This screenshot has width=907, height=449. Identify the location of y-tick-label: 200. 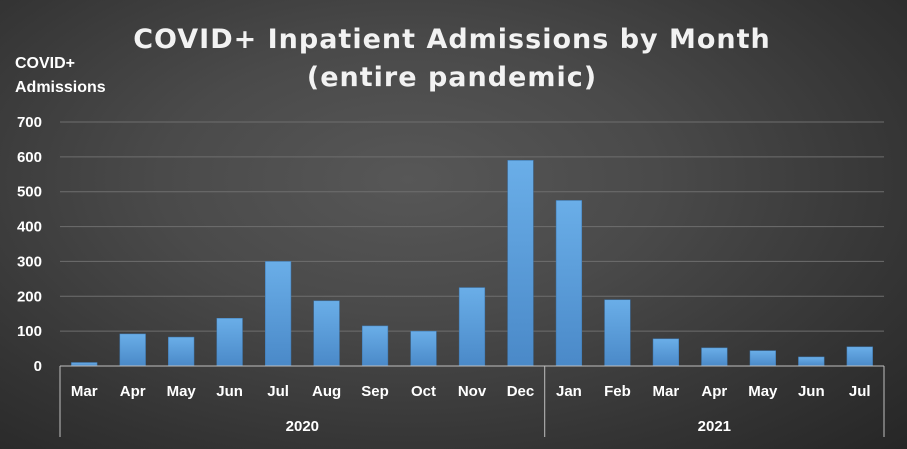
(29, 296).